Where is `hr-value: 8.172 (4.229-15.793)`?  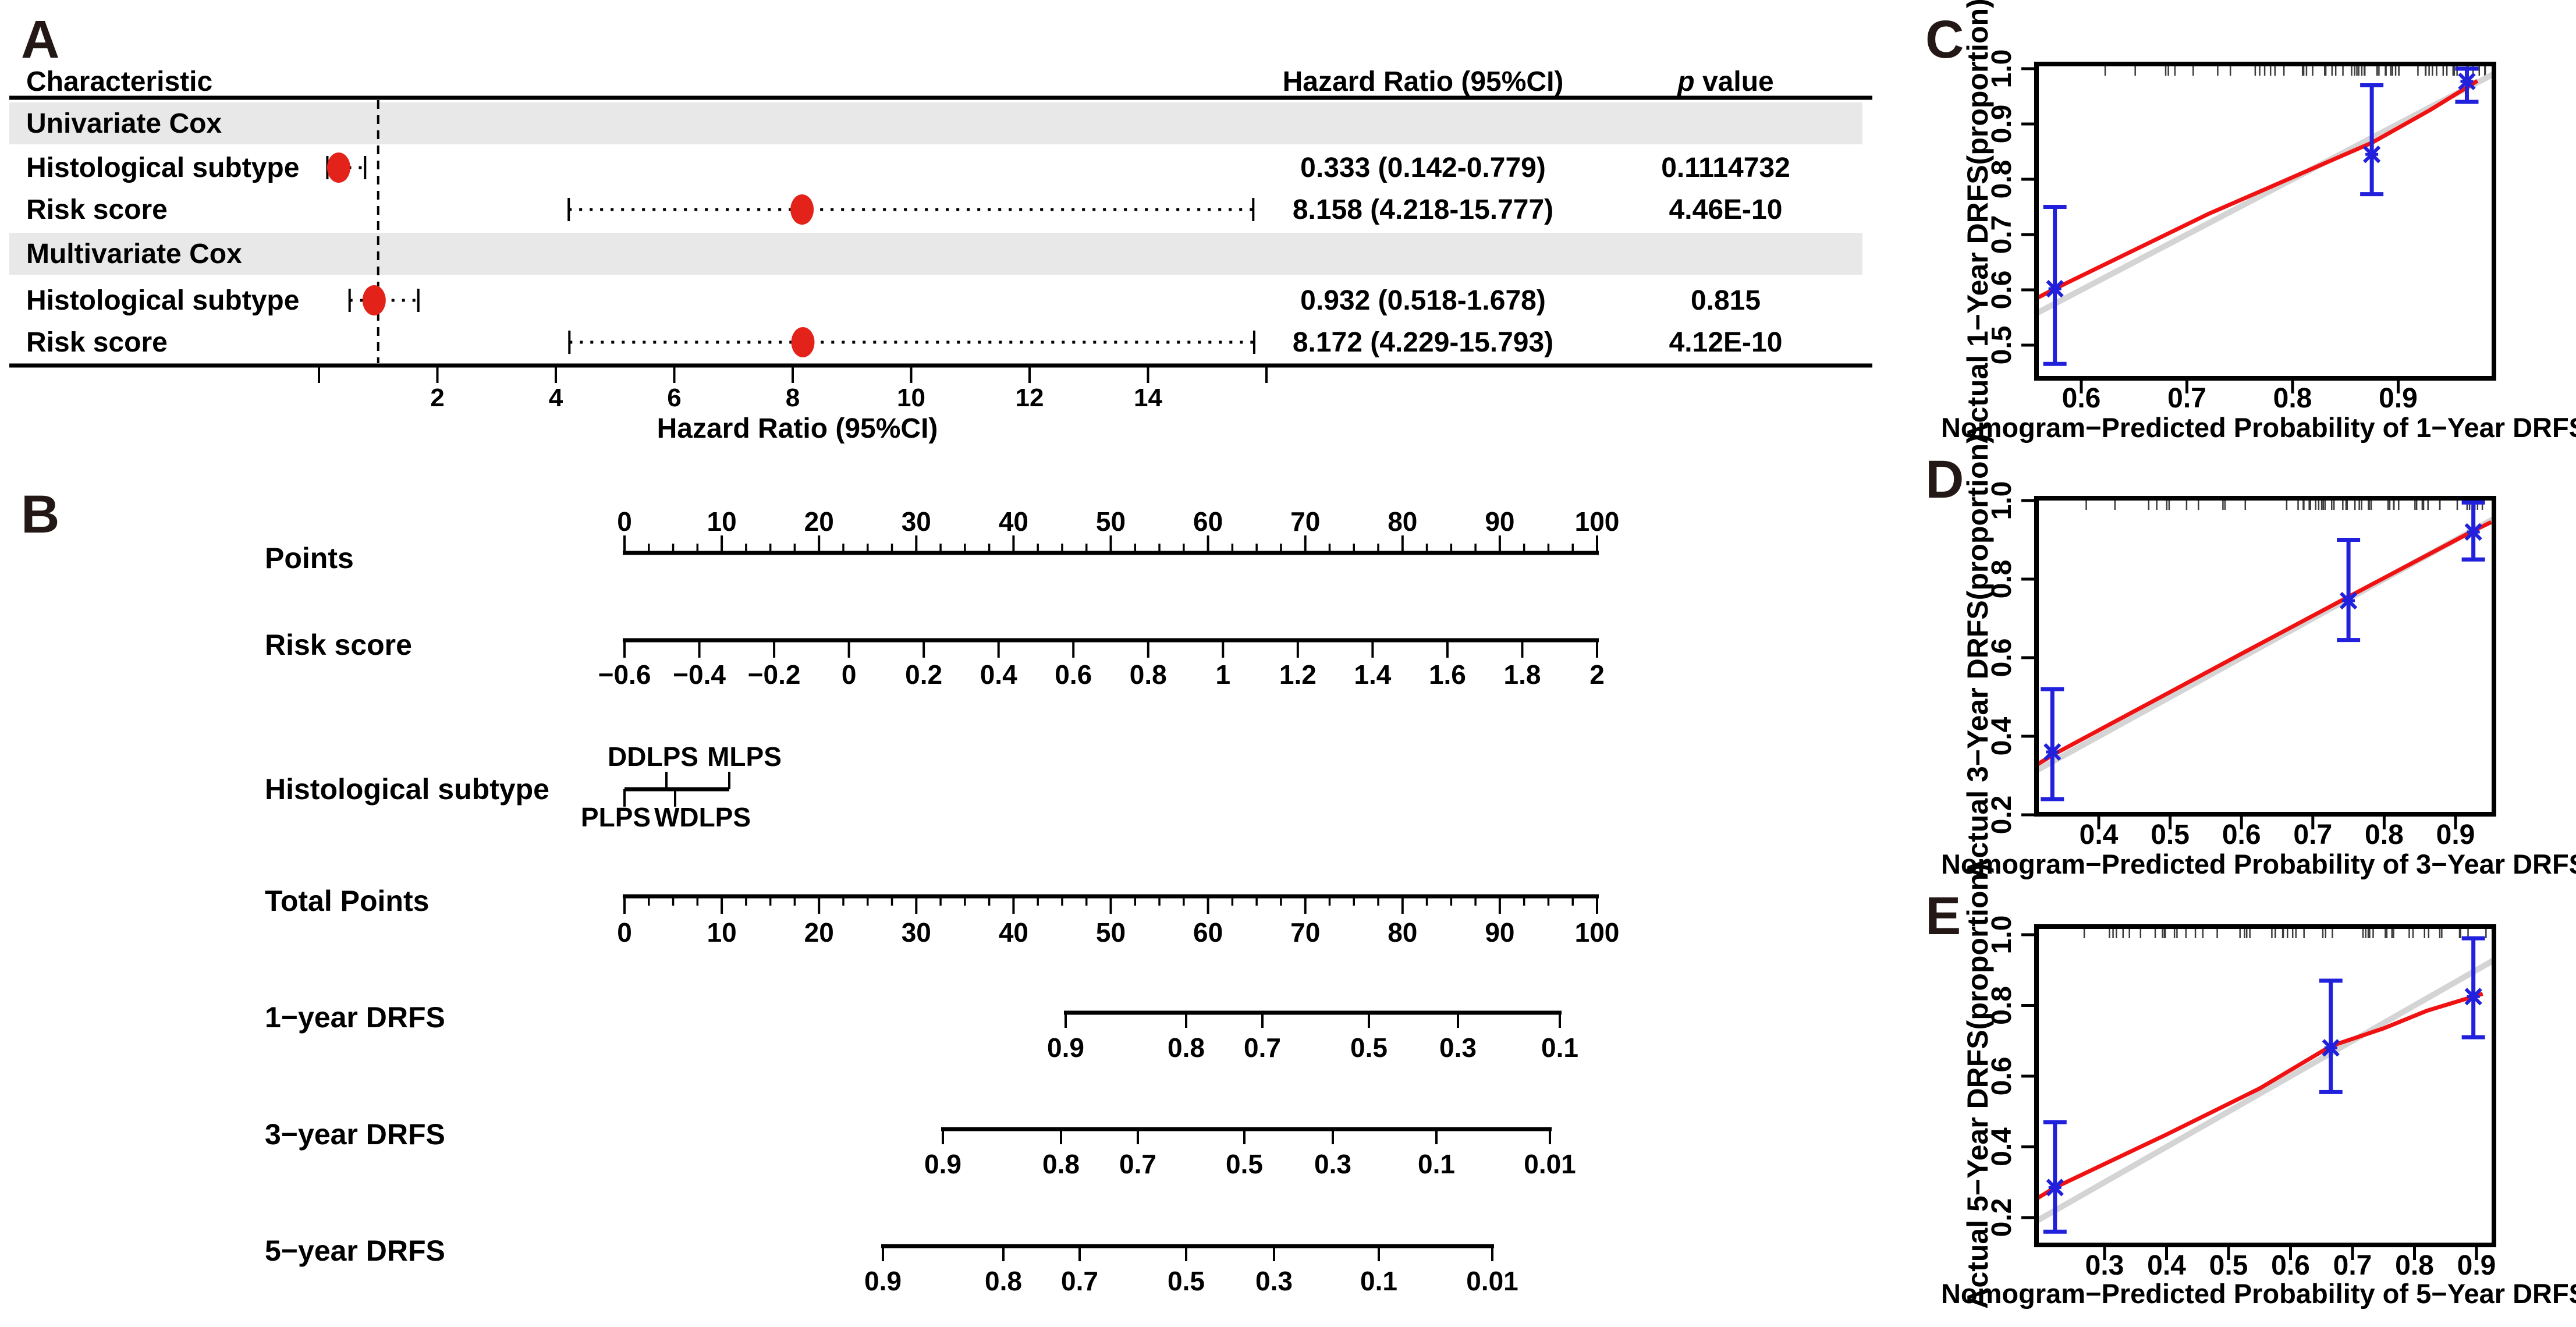 hr-value: 8.172 (4.229-15.793) is located at coordinates (1423, 342).